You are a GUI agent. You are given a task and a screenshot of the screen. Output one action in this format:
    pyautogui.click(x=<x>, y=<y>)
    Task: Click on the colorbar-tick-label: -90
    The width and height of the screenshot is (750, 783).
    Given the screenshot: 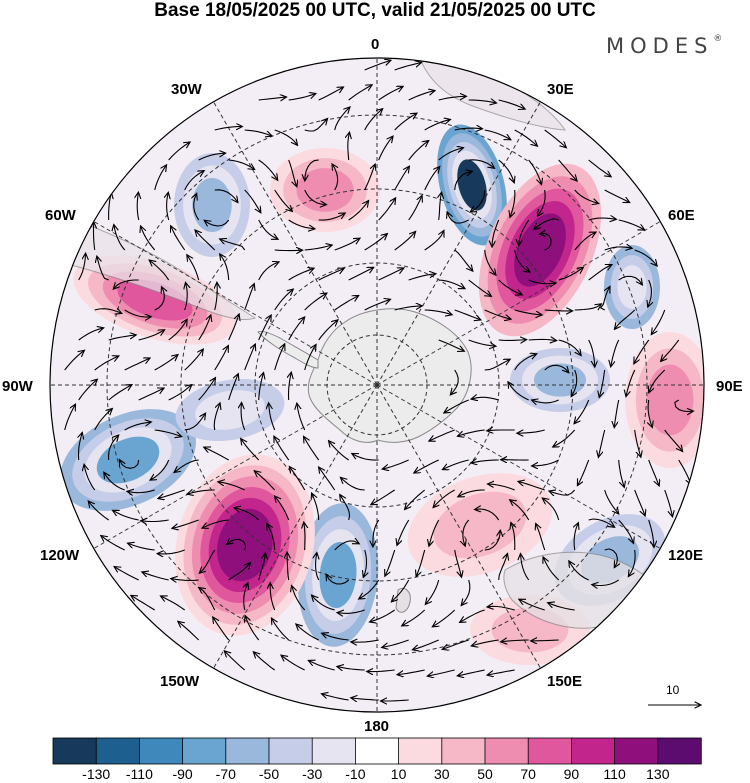 What is the action you would take?
    pyautogui.click(x=182, y=774)
    